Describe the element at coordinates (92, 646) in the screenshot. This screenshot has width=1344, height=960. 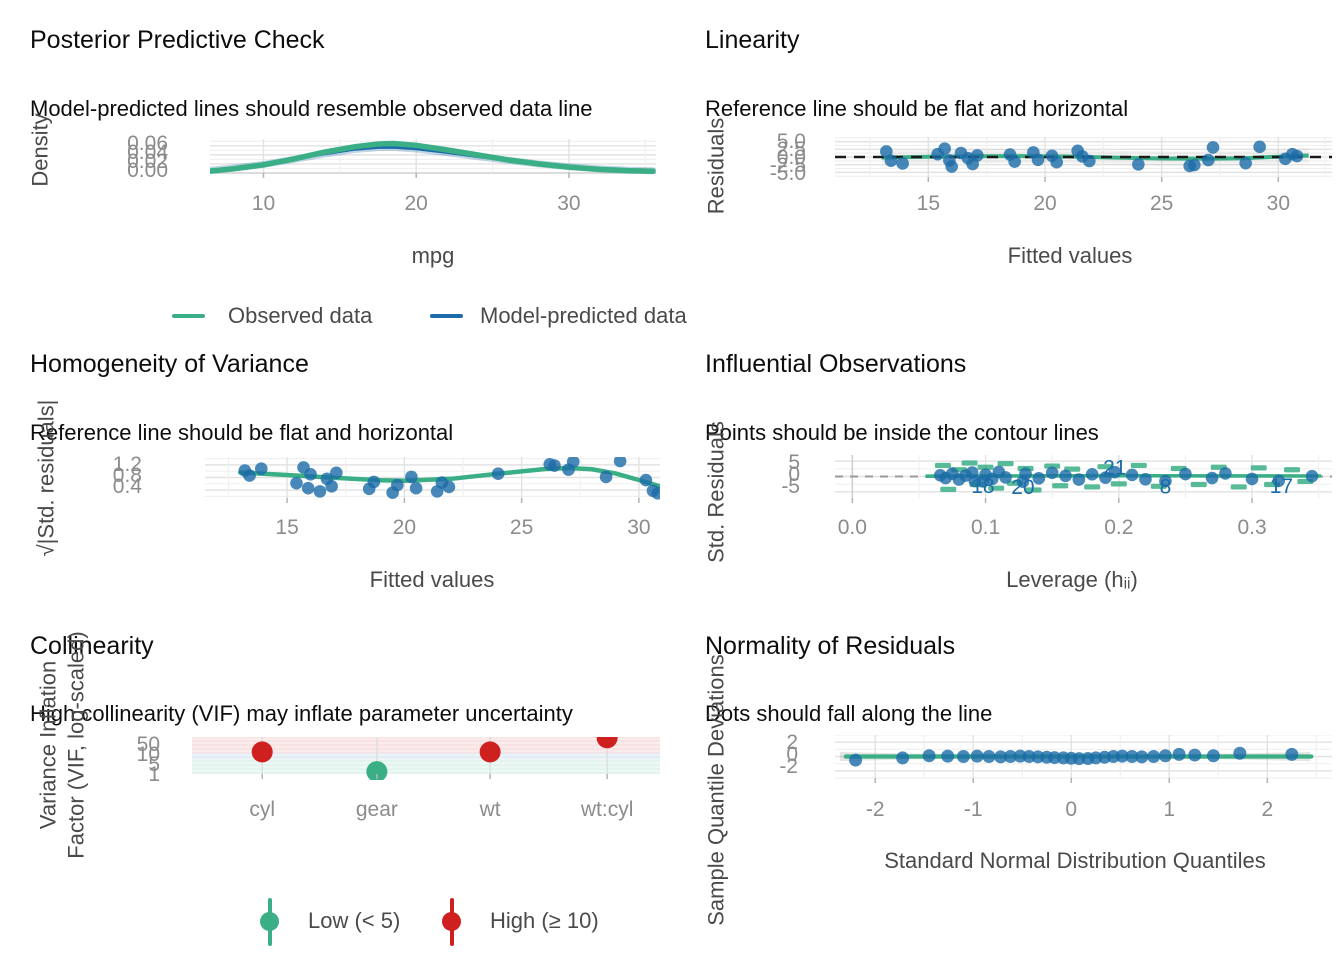
I see `panel-title: Collinearity` at that location.